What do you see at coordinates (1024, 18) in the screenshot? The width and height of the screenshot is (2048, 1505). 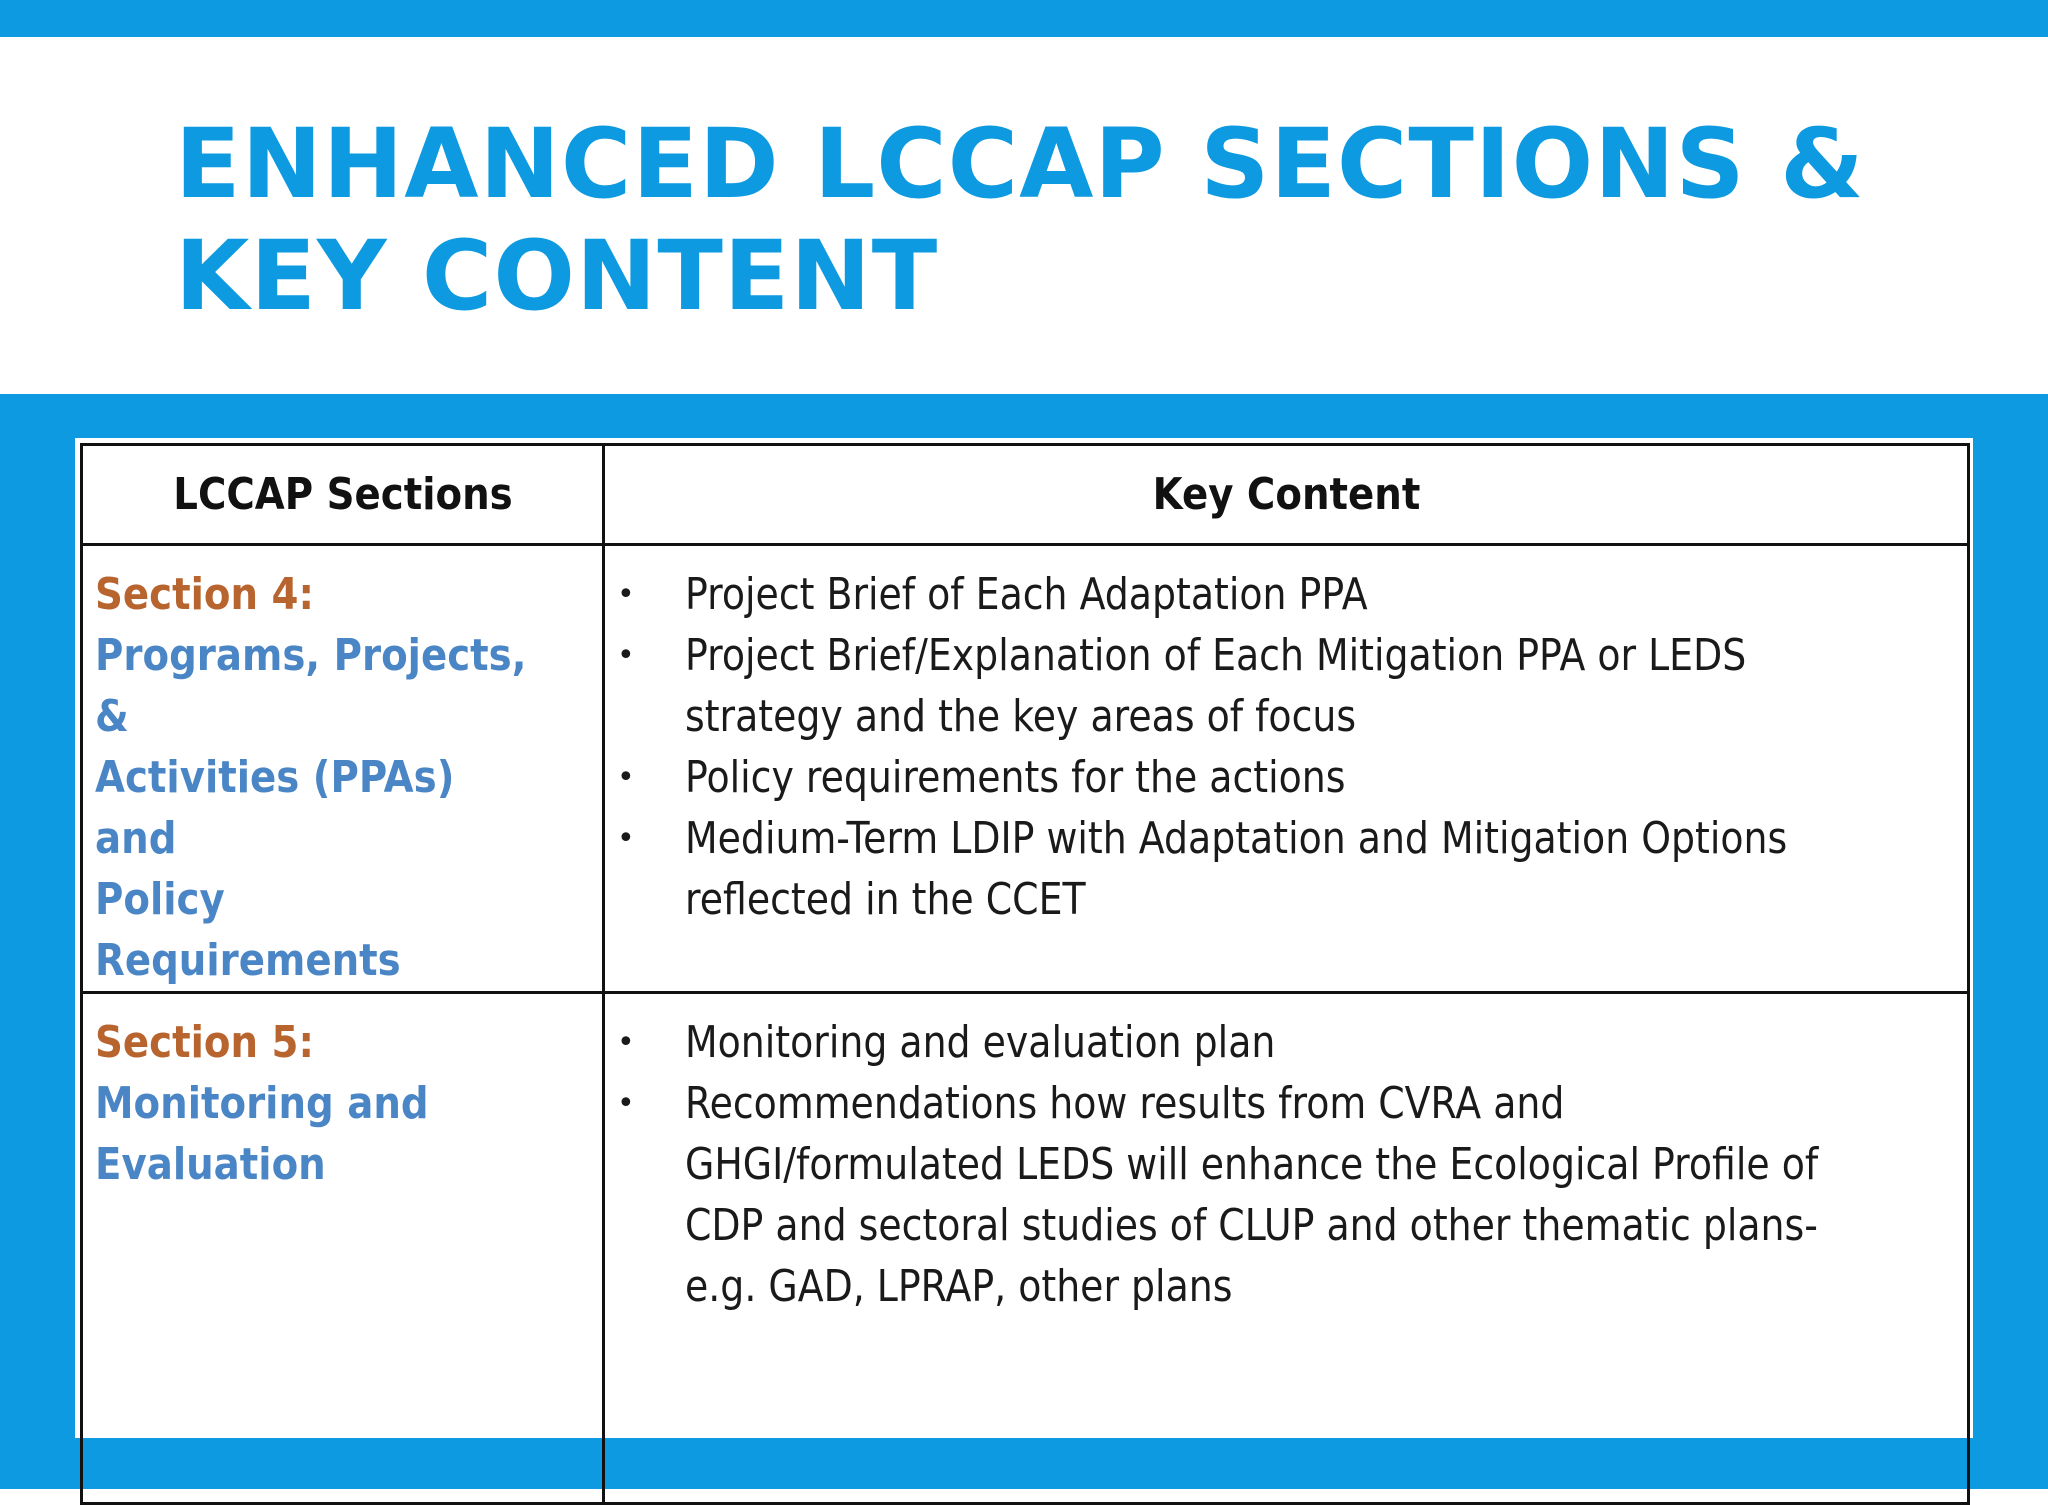 I see `top-accent-bar` at bounding box center [1024, 18].